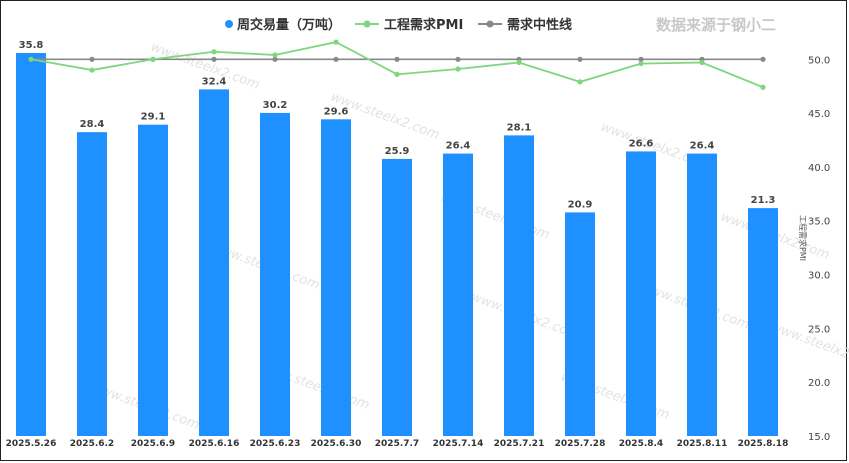 This screenshot has width=849, height=463. I want to click on bar-label-3: 32.4, so click(214, 81).